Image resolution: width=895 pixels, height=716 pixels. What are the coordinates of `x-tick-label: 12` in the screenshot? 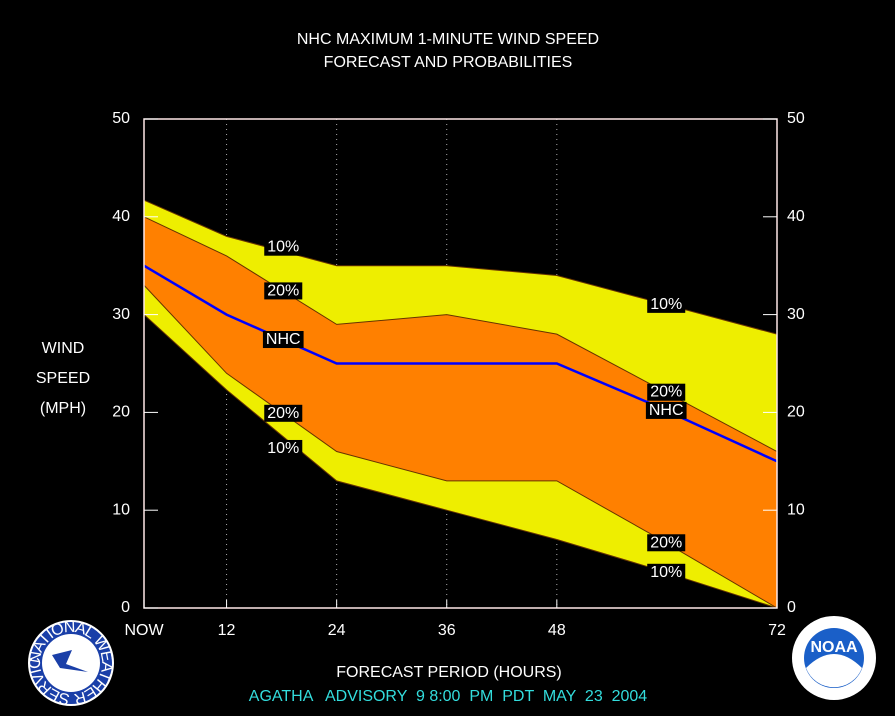 It's located at (227, 630).